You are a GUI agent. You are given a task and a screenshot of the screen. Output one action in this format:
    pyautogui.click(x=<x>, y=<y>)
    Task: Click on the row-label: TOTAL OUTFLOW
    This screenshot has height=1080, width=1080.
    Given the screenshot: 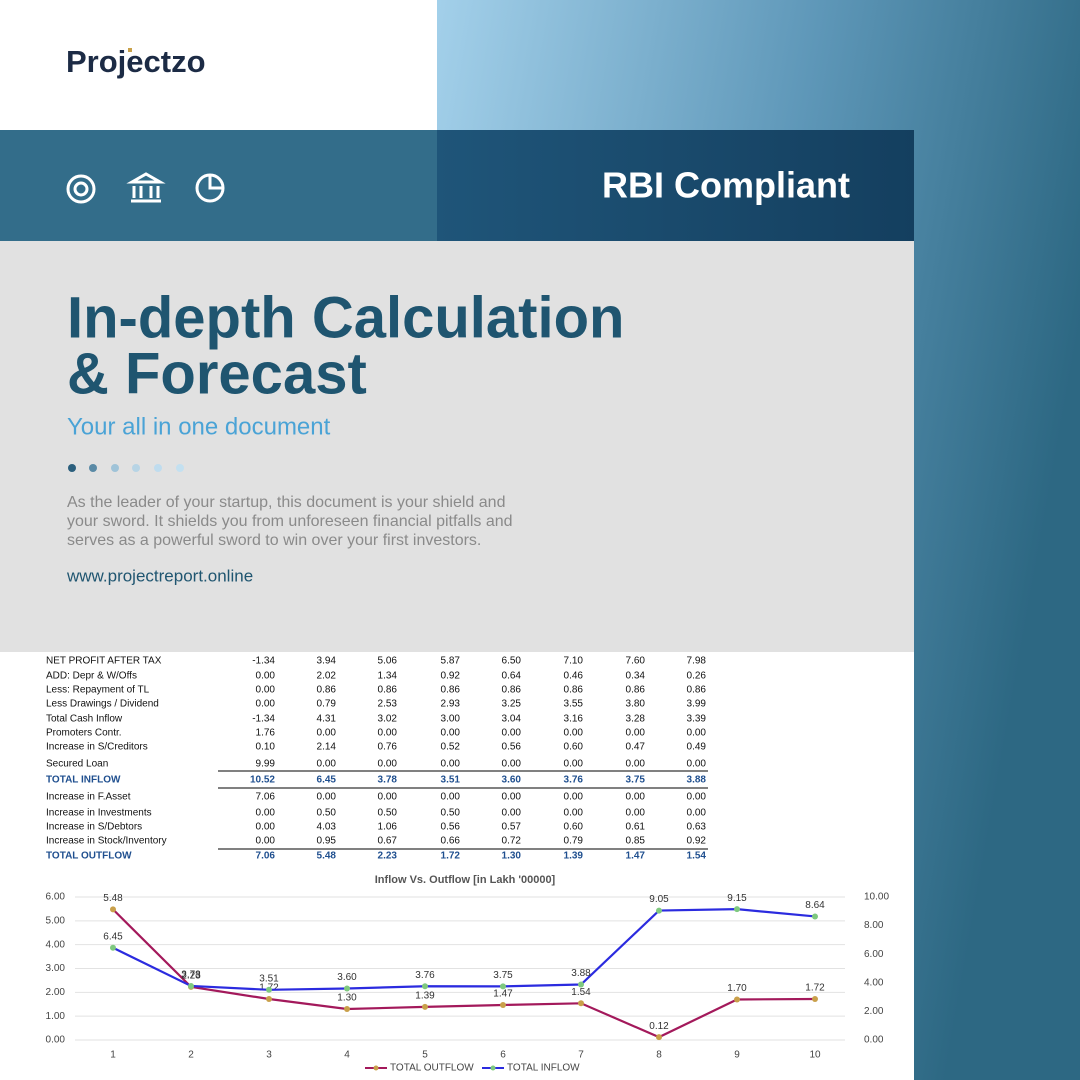 What is the action you would take?
    pyautogui.click(x=89, y=856)
    